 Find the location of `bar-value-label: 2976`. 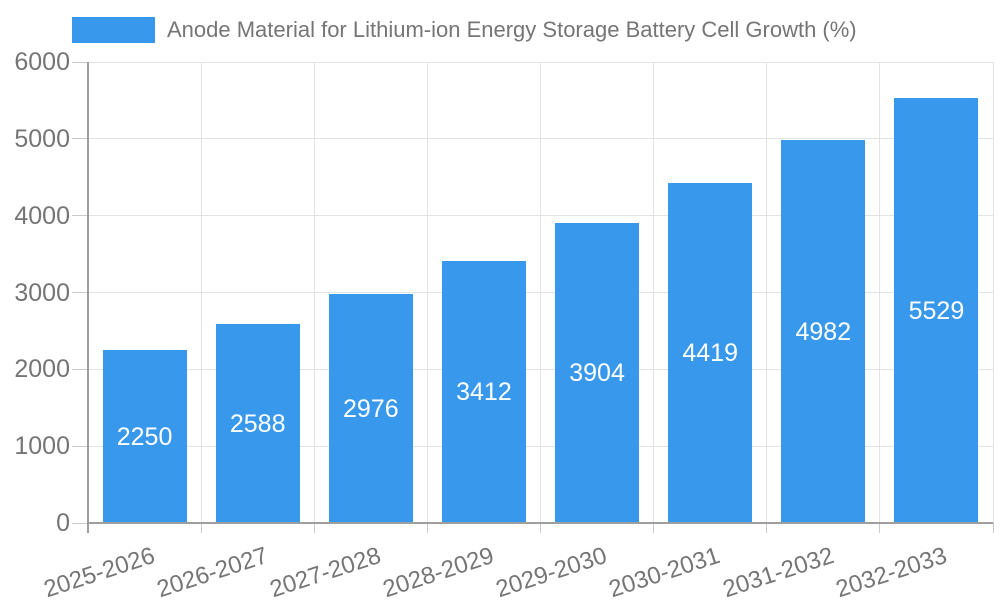

bar-value-label: 2976 is located at coordinates (371, 408).